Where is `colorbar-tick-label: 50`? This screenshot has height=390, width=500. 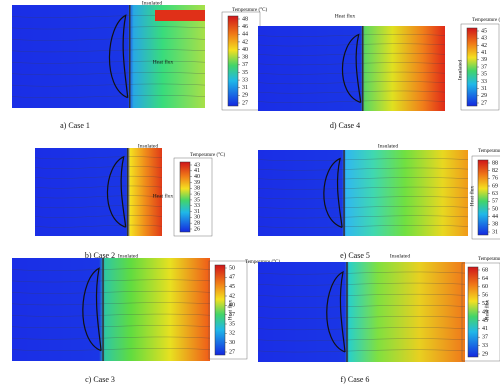 colorbar-tick-label: 50 is located at coordinates (495, 209).